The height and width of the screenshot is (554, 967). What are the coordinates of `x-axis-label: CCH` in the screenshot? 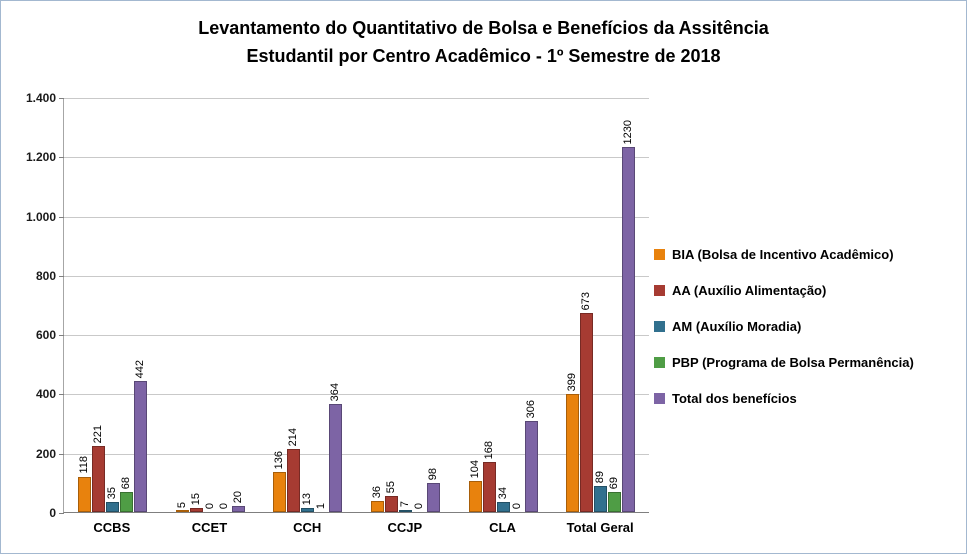 It's located at (307, 527).